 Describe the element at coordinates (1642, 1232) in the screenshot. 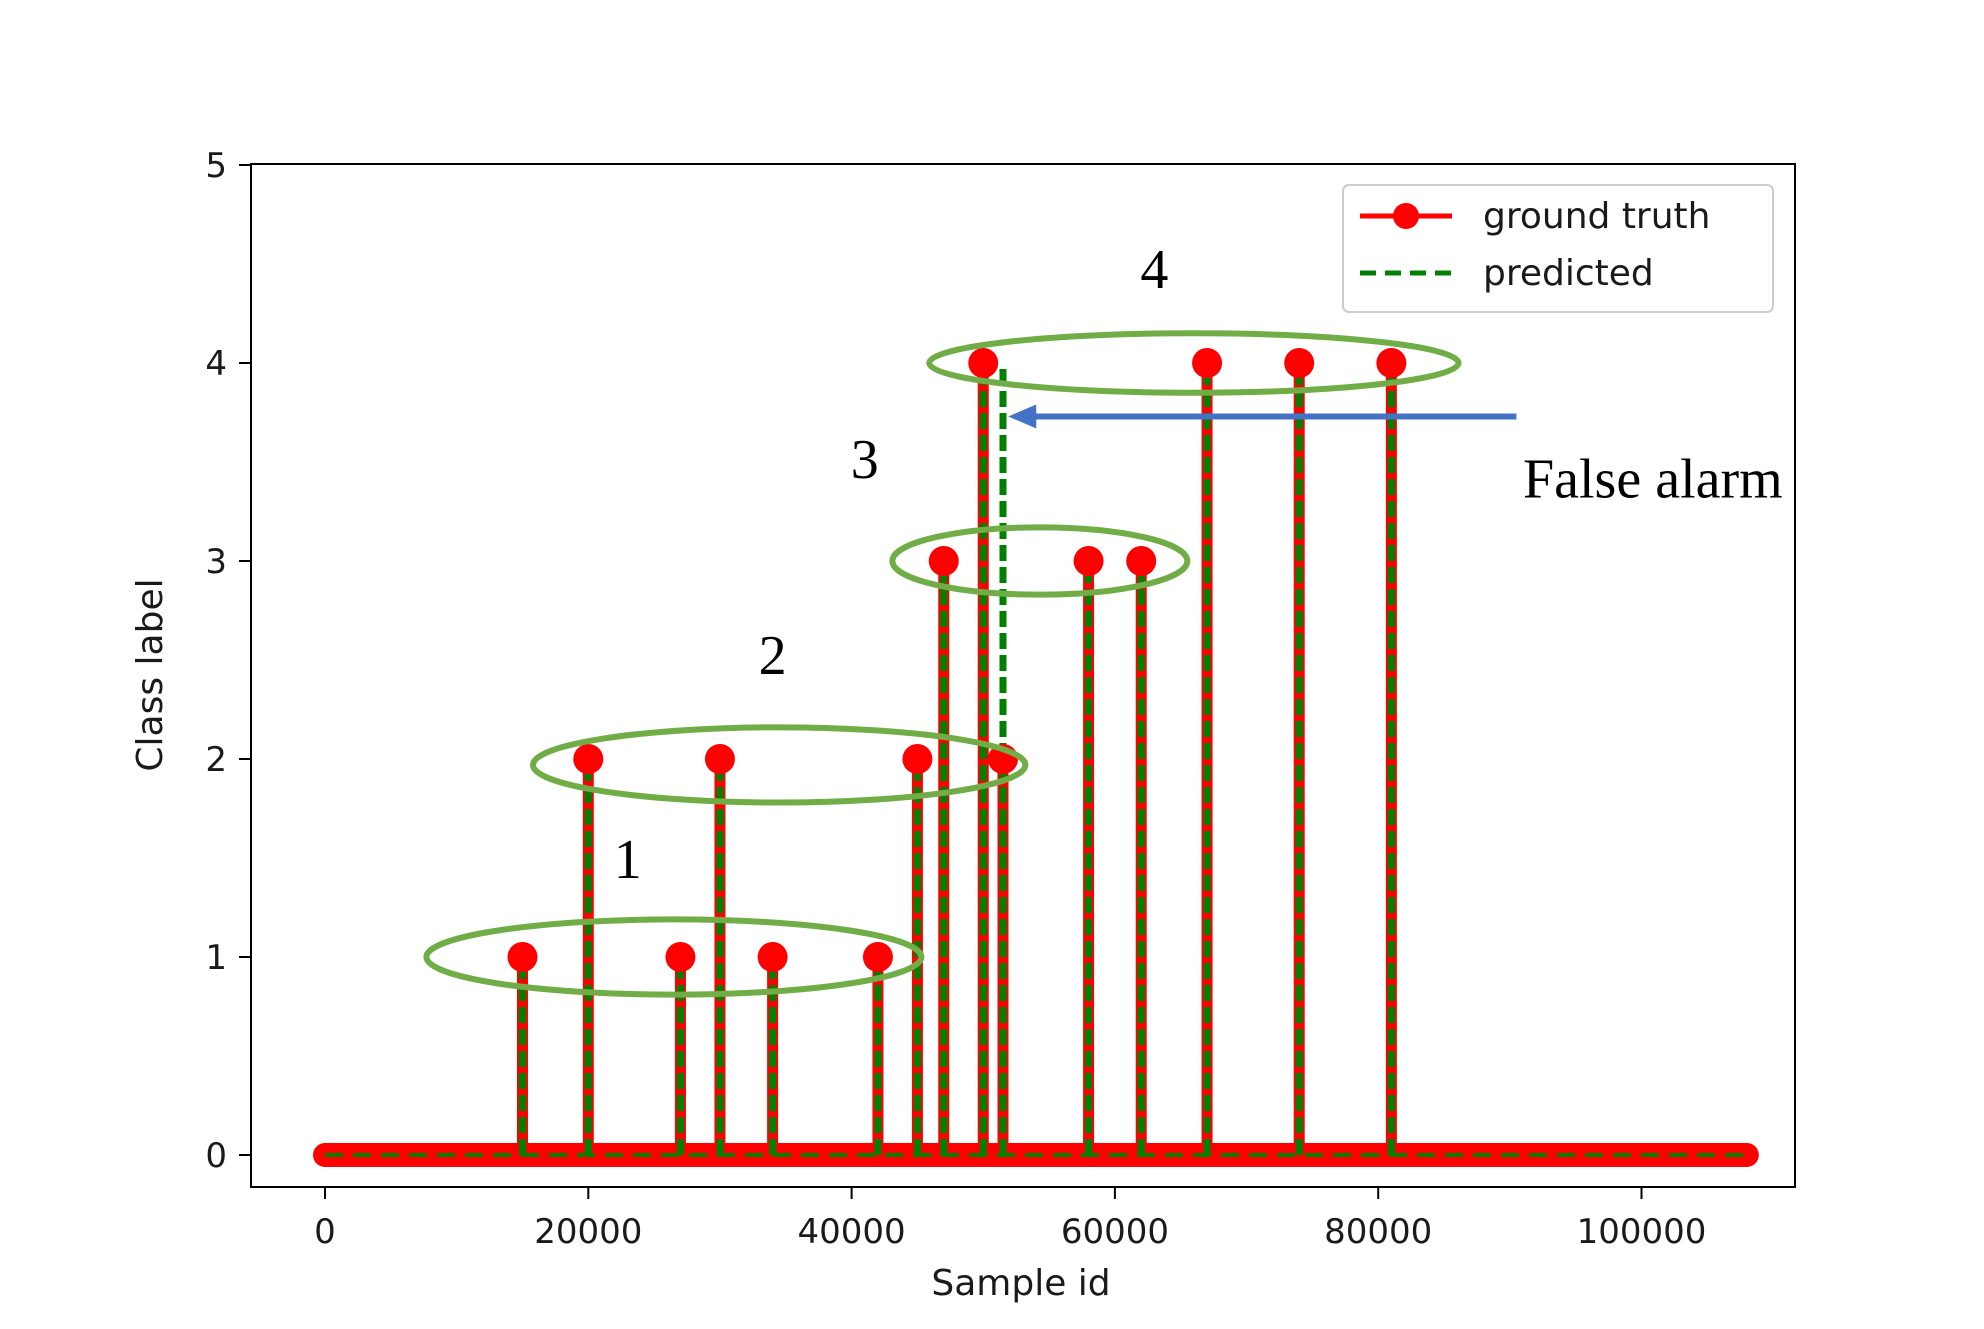

I see `x-tick-label: 100000` at that location.